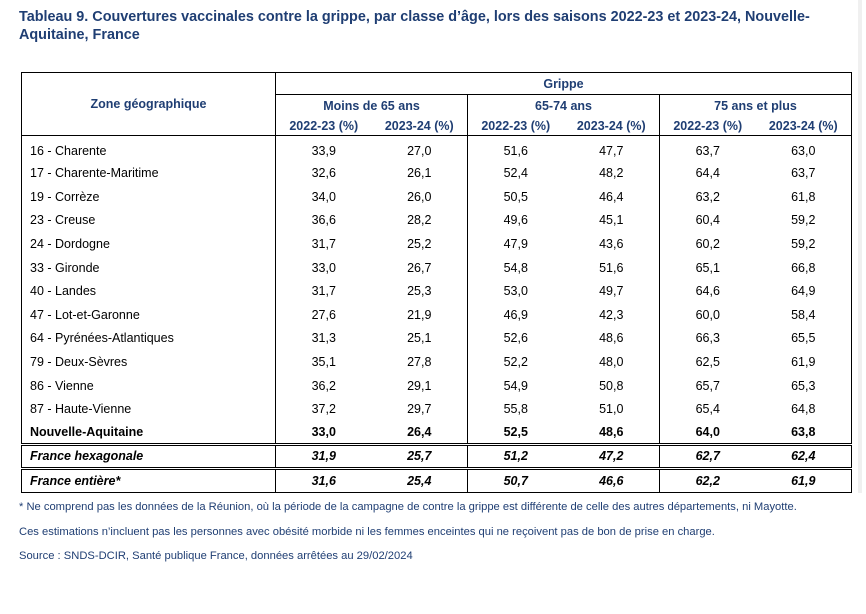  I want to click on age-group-header: Moins de 65 ans, so click(371, 105).